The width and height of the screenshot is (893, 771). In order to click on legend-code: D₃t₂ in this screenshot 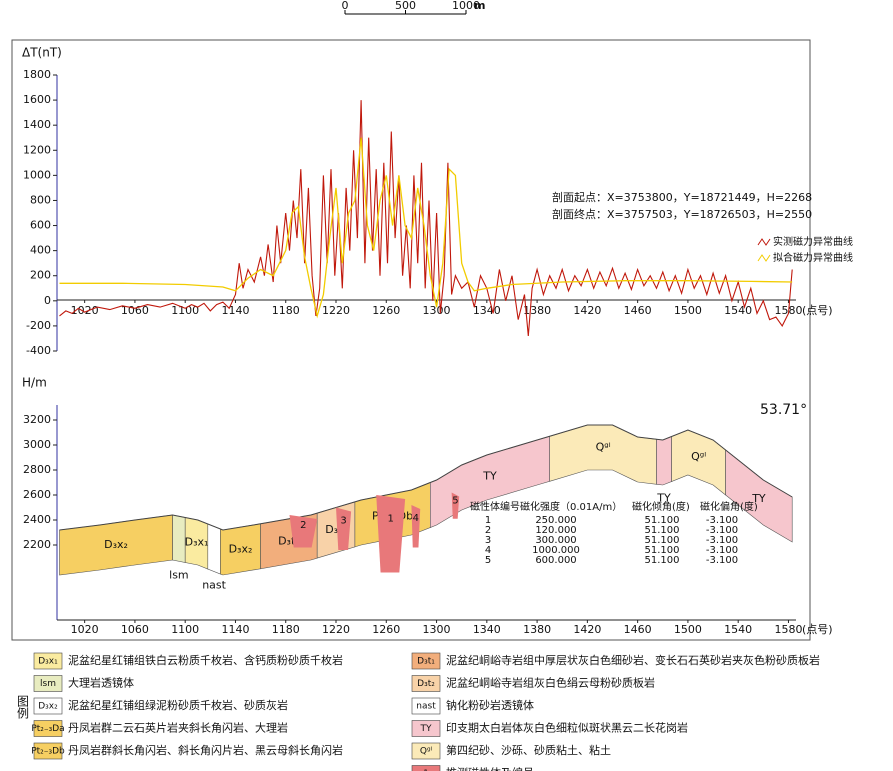, I will do `click(426, 684)`.